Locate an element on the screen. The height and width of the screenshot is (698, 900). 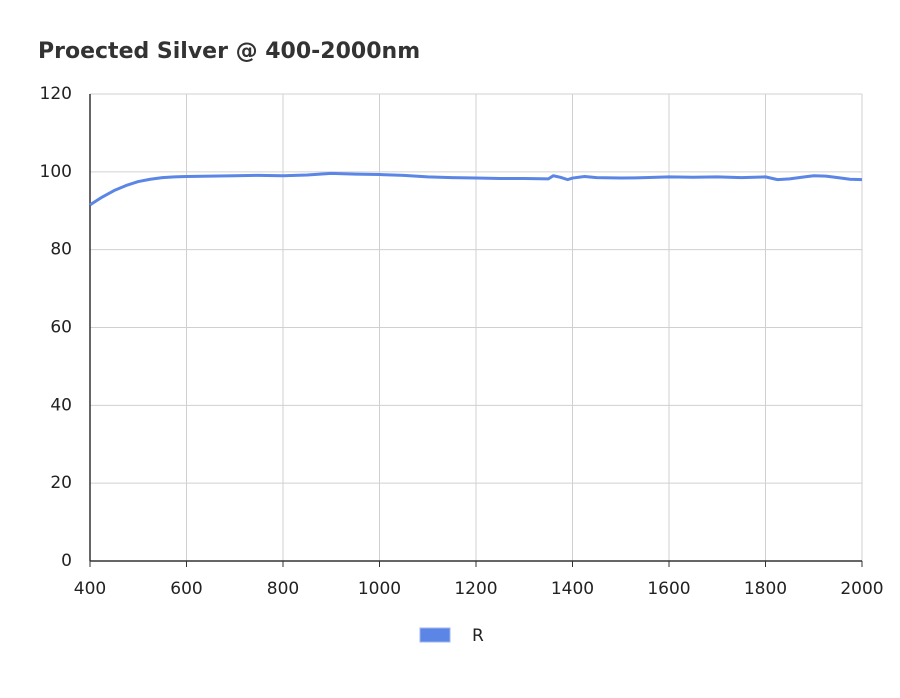
x-tick-label: 800 is located at coordinates (283, 589).